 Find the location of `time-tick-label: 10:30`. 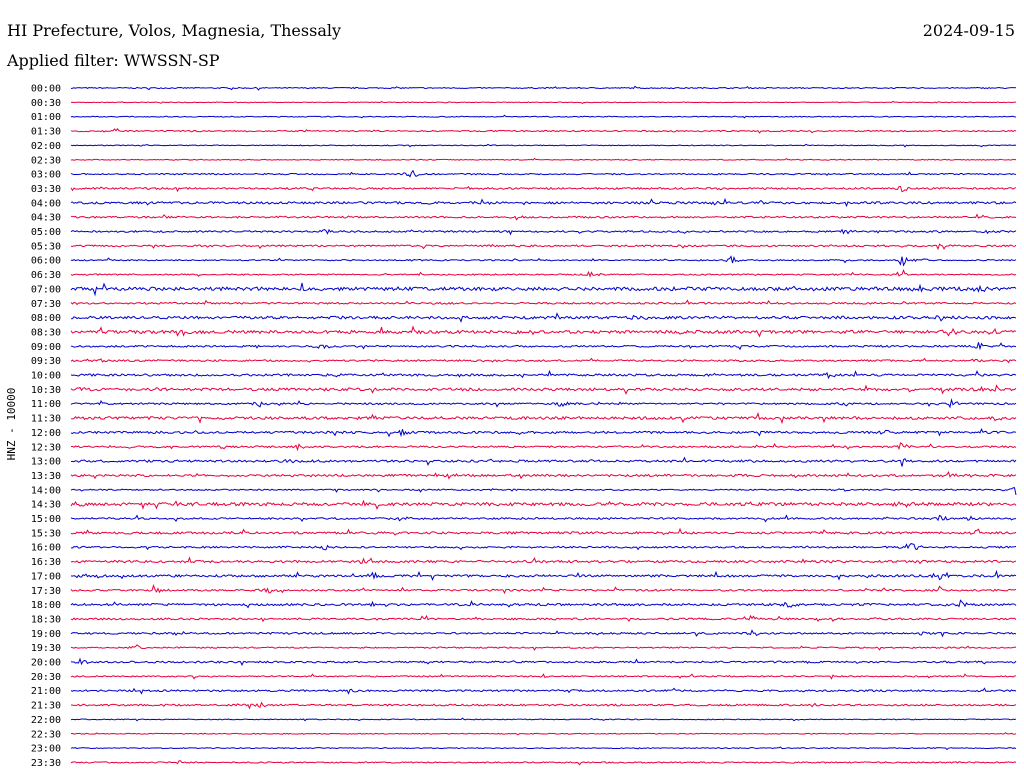

time-tick-label: 10:30 is located at coordinates (46, 390).